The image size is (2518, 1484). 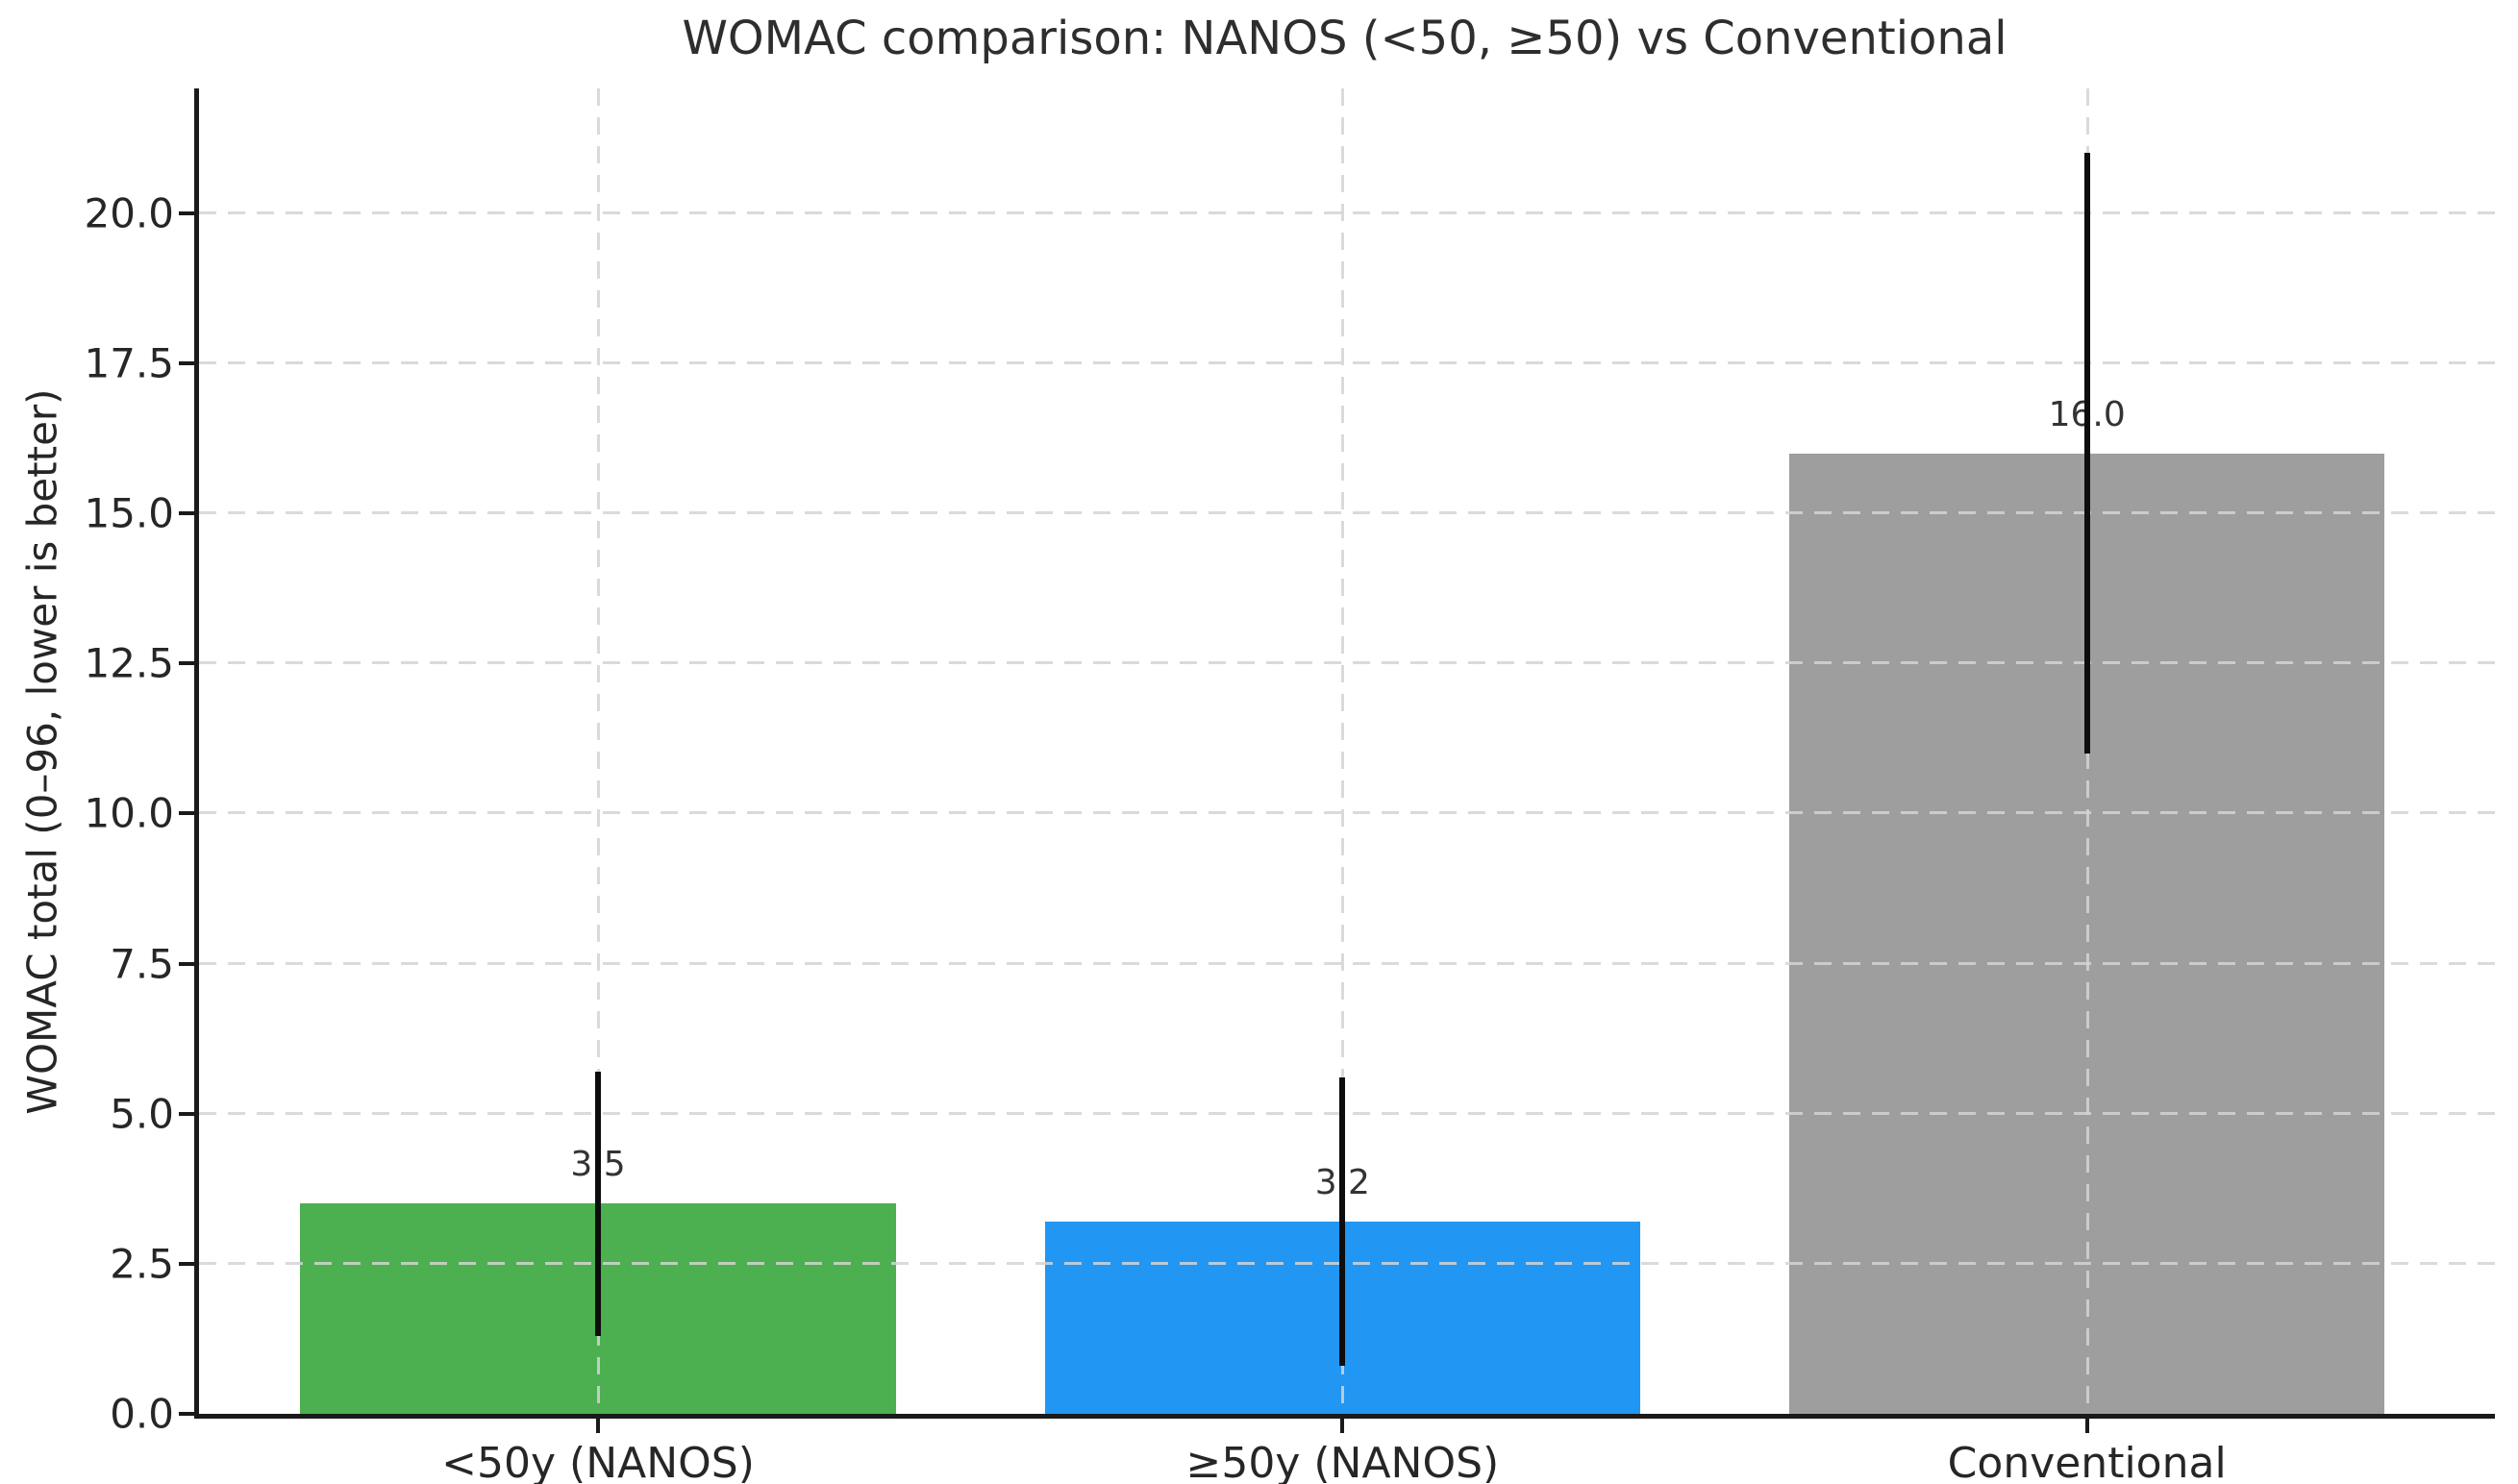 What do you see at coordinates (142, 964) in the screenshot?
I see `y-tick-label: 7.5` at bounding box center [142, 964].